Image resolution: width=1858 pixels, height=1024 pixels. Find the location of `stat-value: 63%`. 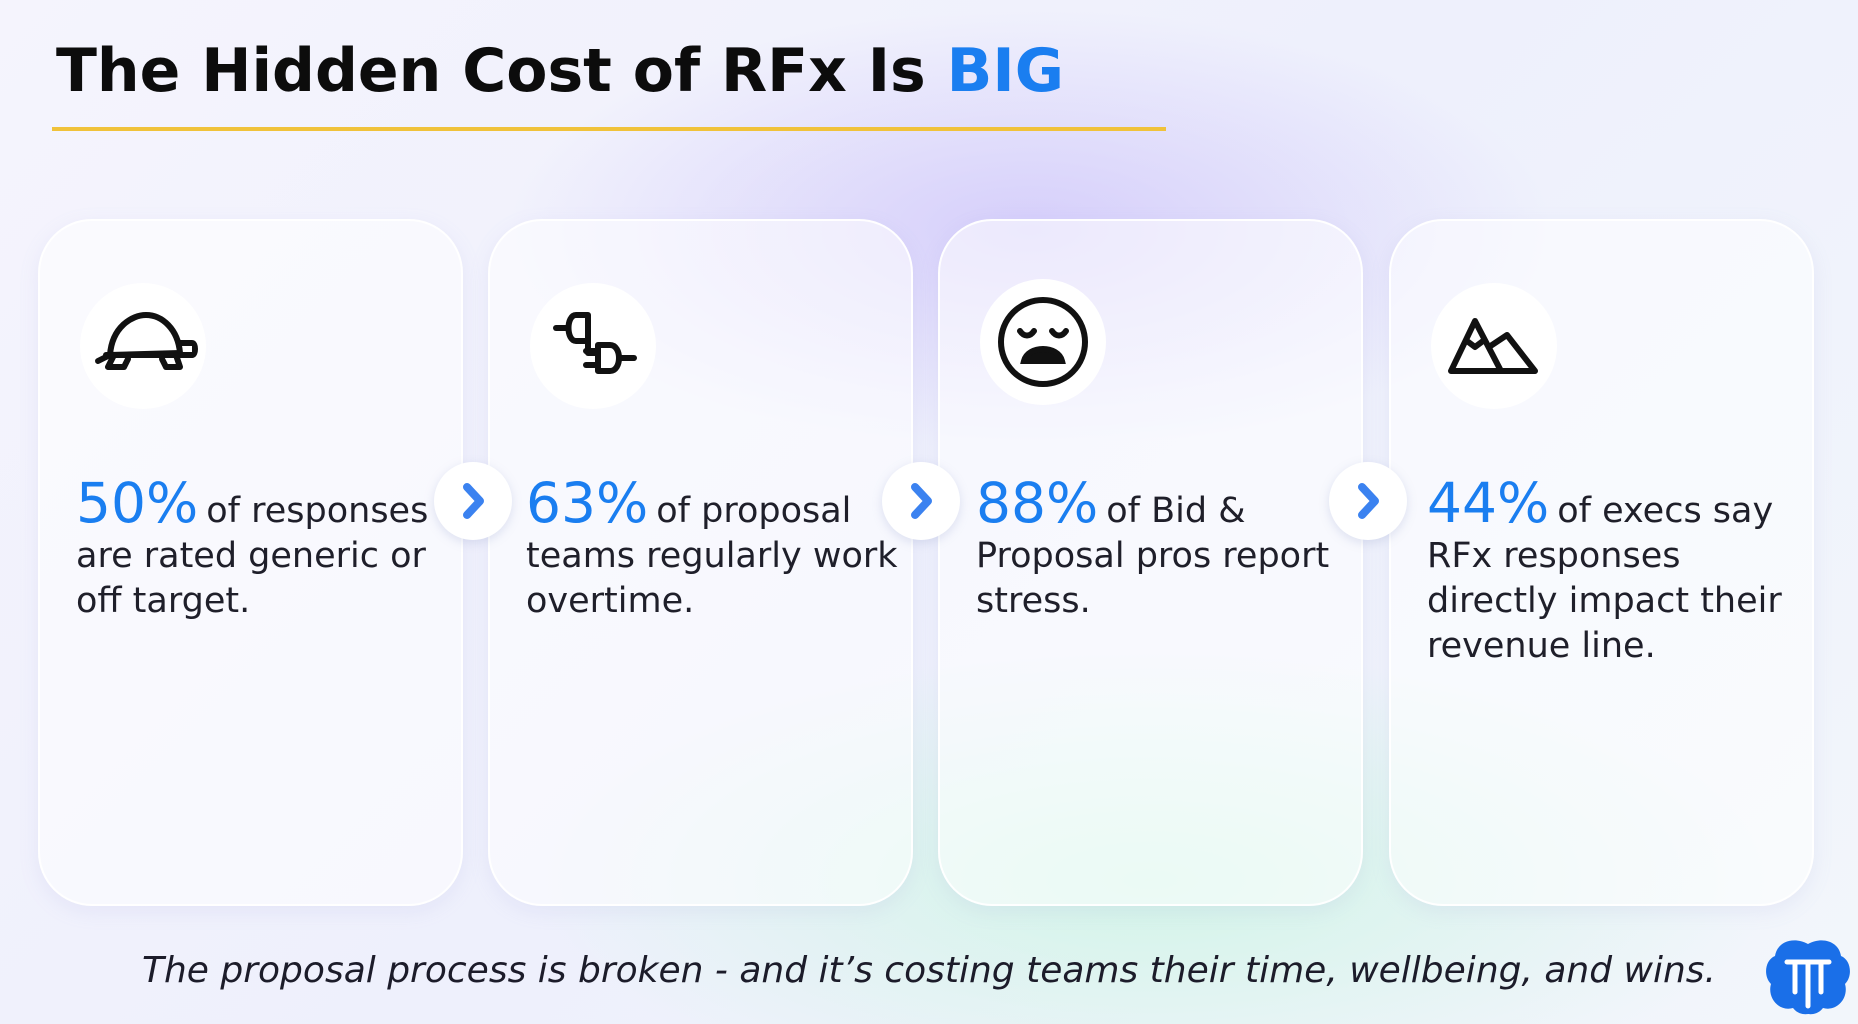

stat-value: 63% is located at coordinates (587, 503).